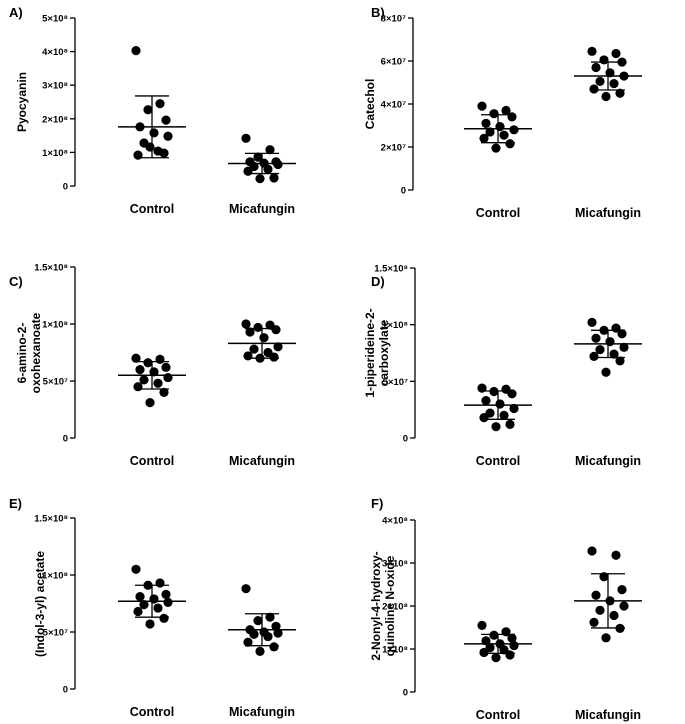  I want to click on y-axis-label-line: carboxylate, so click(384, 352).